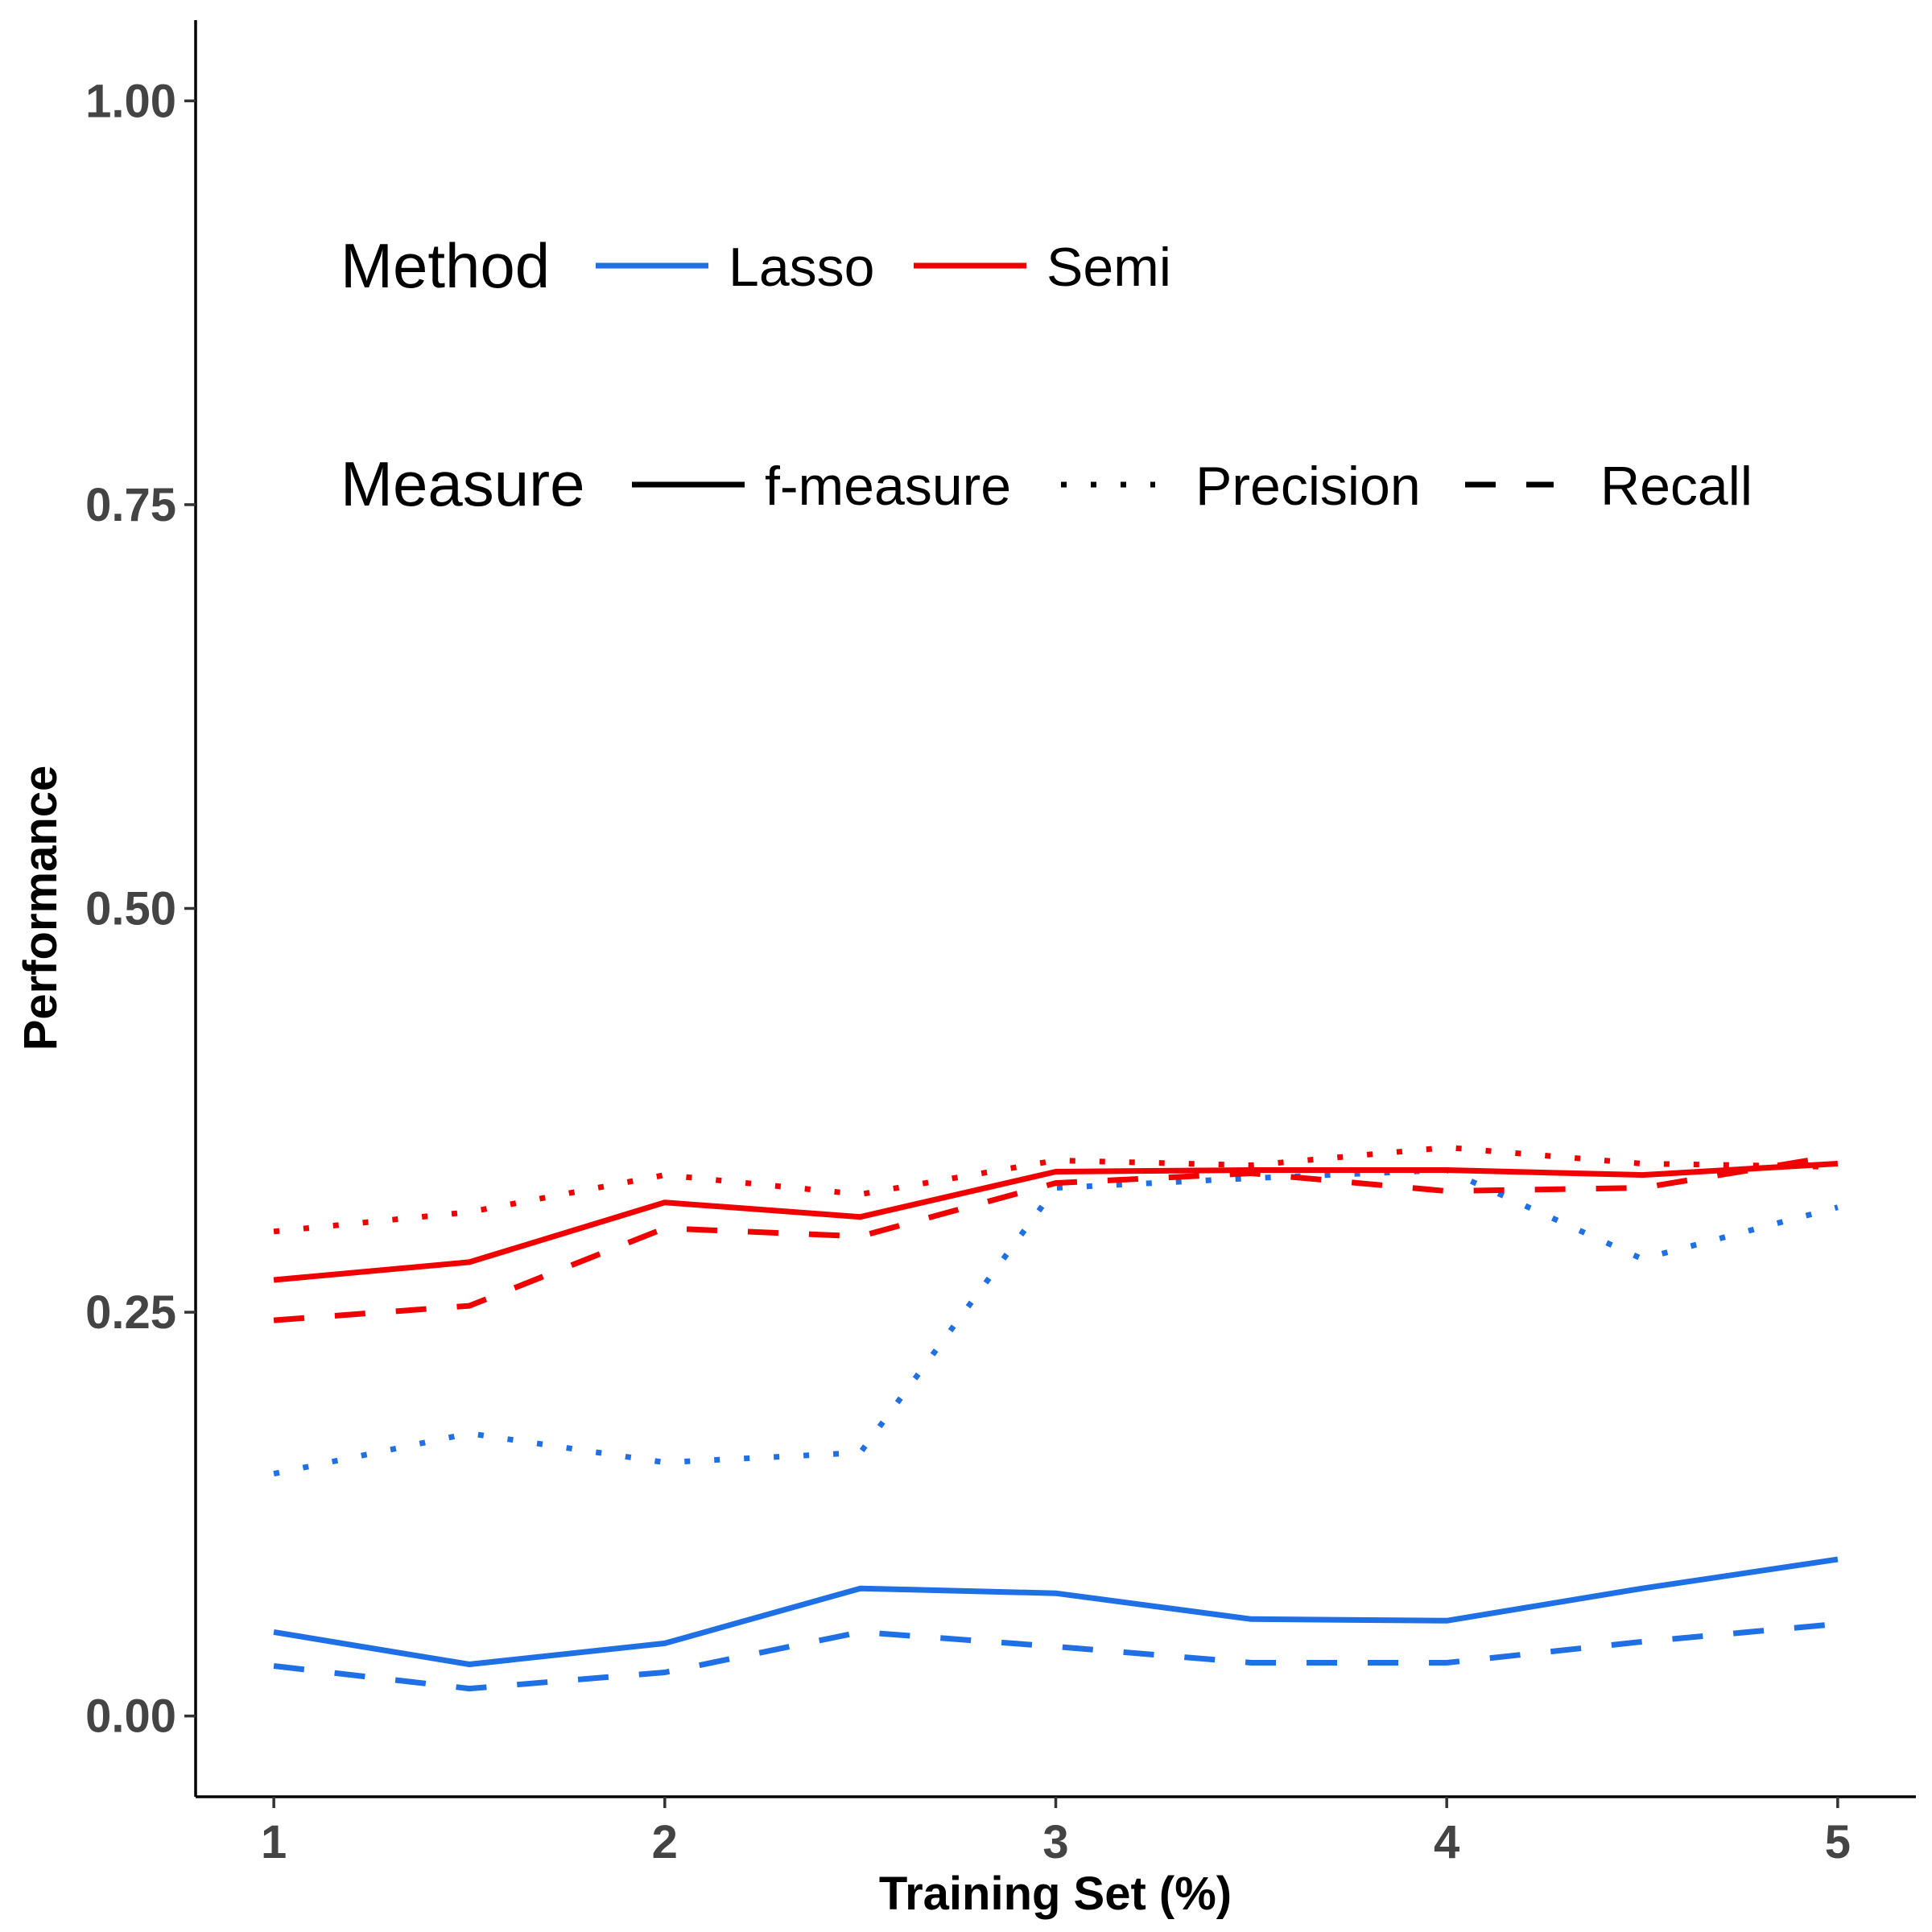  I want to click on x-tick-label: 3, so click(1055, 1842).